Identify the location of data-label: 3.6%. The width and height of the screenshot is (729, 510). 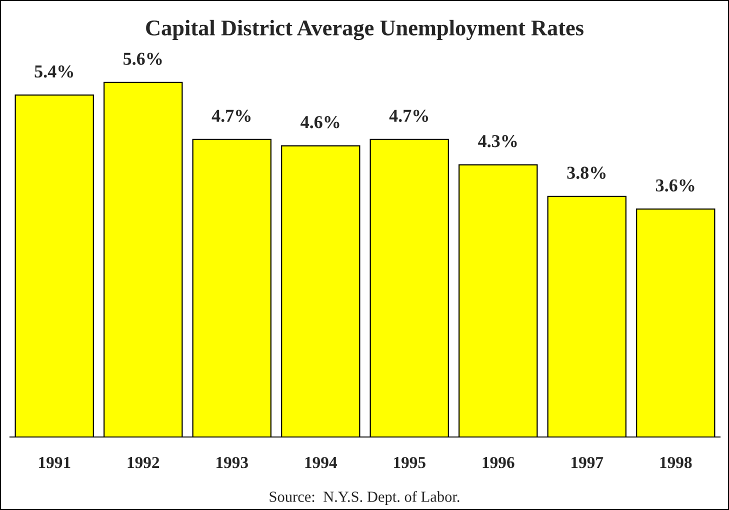
(675, 185).